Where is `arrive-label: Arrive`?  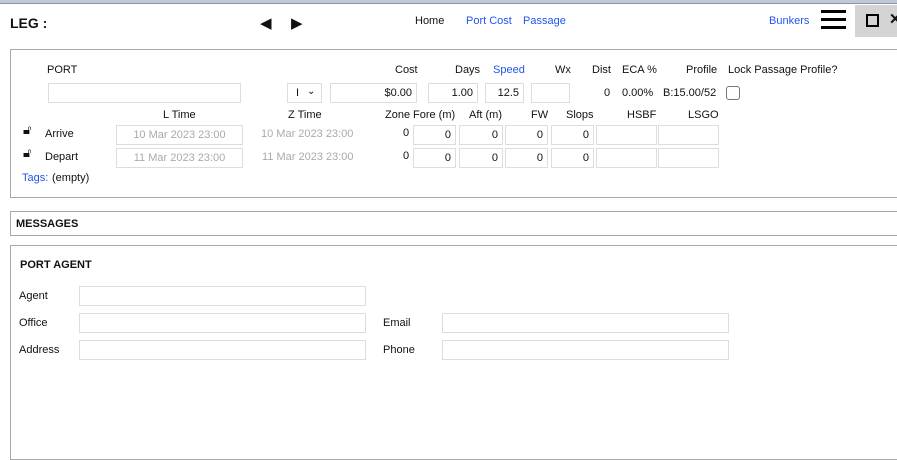
arrive-label: Arrive is located at coordinates (59, 134).